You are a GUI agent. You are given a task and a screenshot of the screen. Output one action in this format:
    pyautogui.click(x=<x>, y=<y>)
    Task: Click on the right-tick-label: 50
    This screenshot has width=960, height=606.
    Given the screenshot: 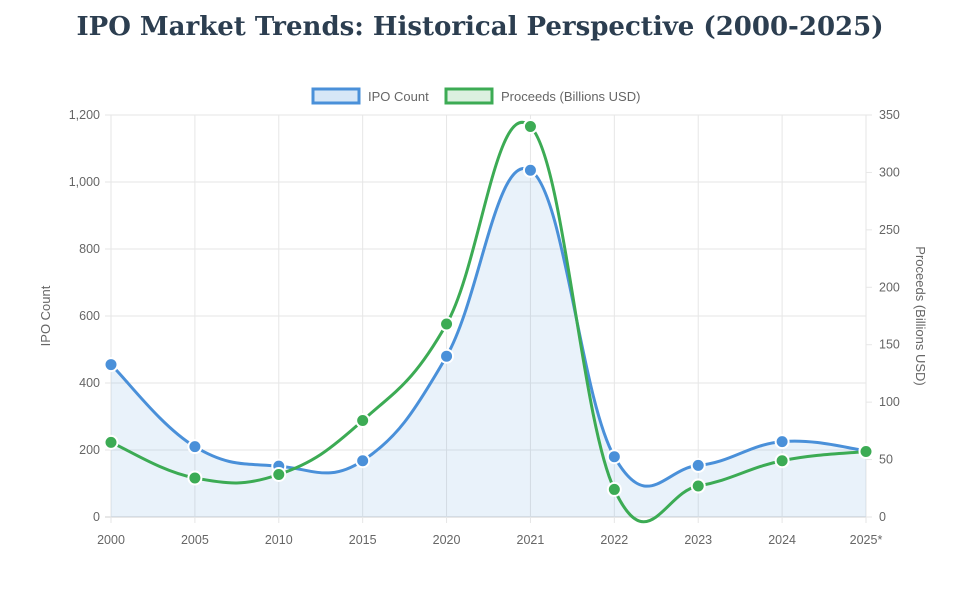 What is the action you would take?
    pyautogui.click(x=886, y=460)
    